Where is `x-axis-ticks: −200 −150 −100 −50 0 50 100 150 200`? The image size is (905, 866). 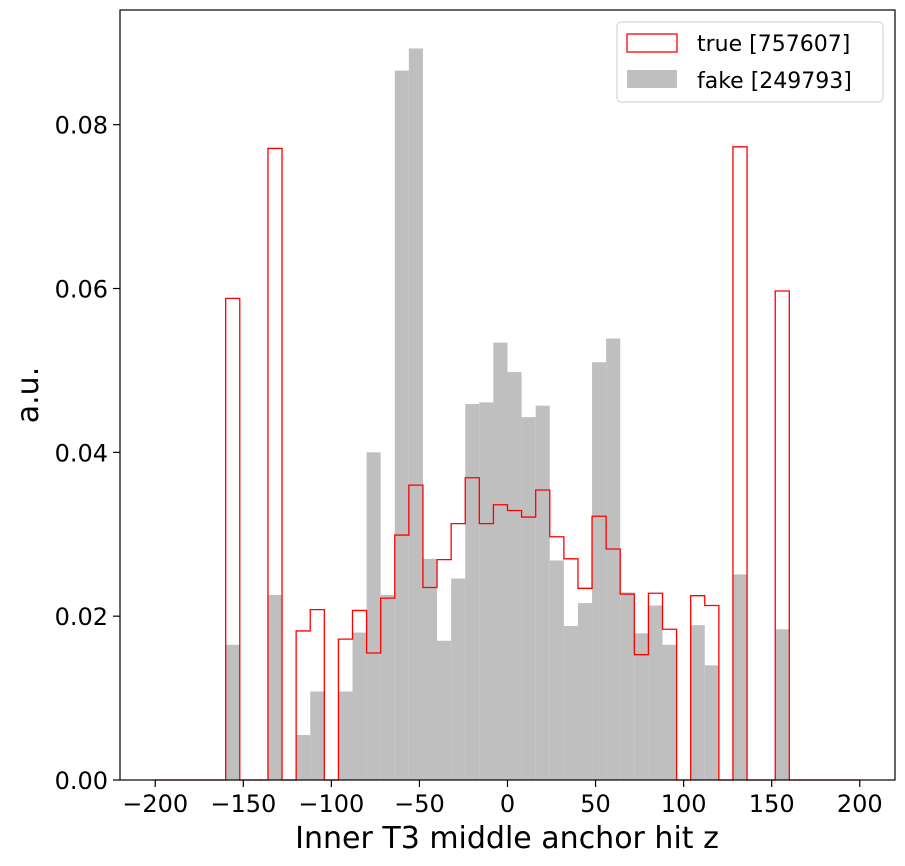
x-axis-ticks: −200 −150 −100 −50 0 50 100 150 200 is located at coordinates (502, 799).